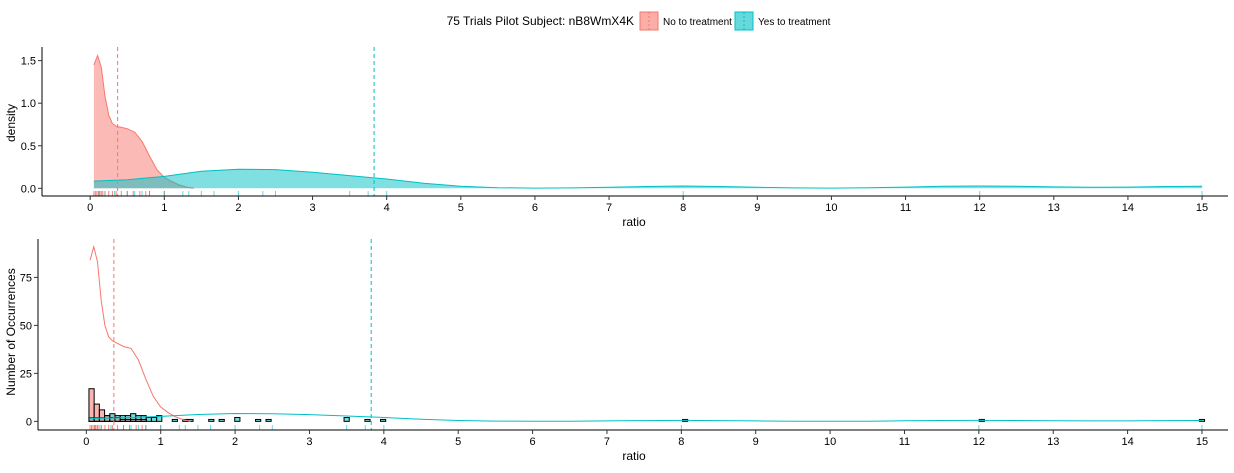 This screenshot has width=1234, height=473. I want to click on histogram-x-tick-label: 7, so click(607, 442).